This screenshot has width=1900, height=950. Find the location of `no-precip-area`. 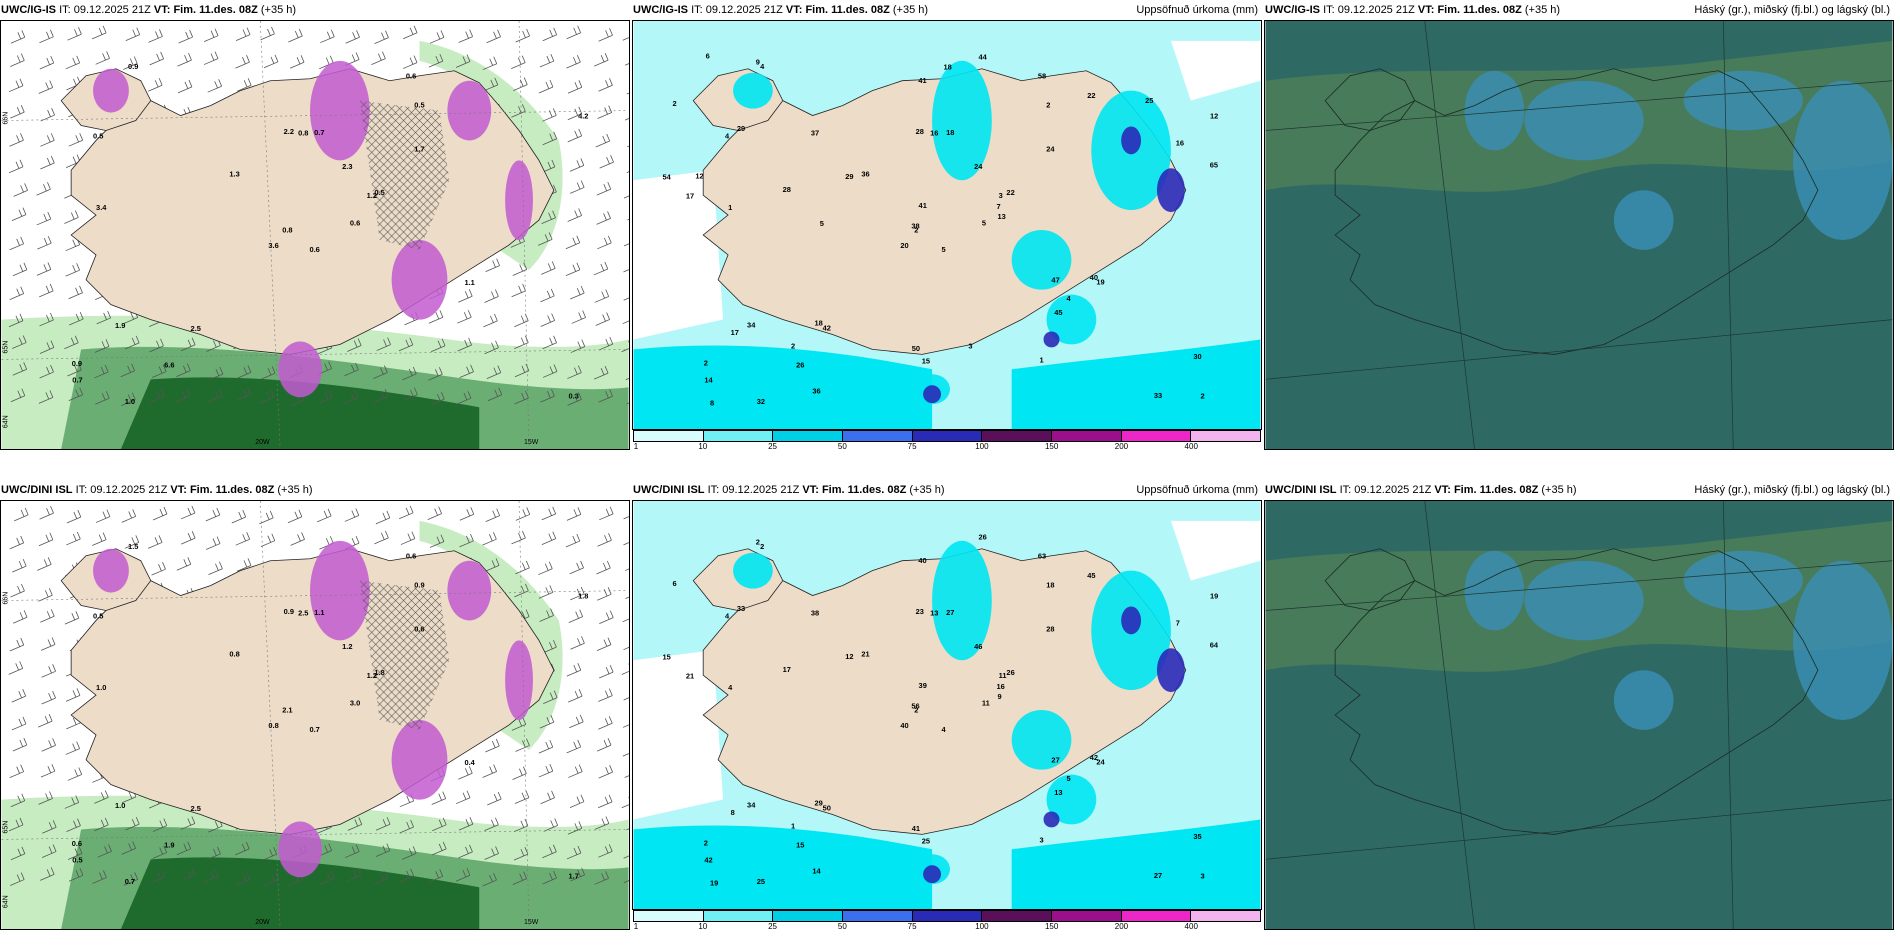

no-precip-area is located at coordinates (1215, 550).